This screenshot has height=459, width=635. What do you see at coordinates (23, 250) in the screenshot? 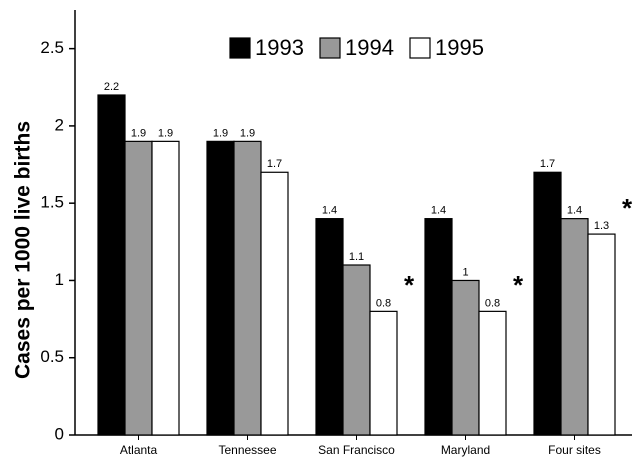
I see `y-axis-label: Cases per 1000 live births` at bounding box center [23, 250].